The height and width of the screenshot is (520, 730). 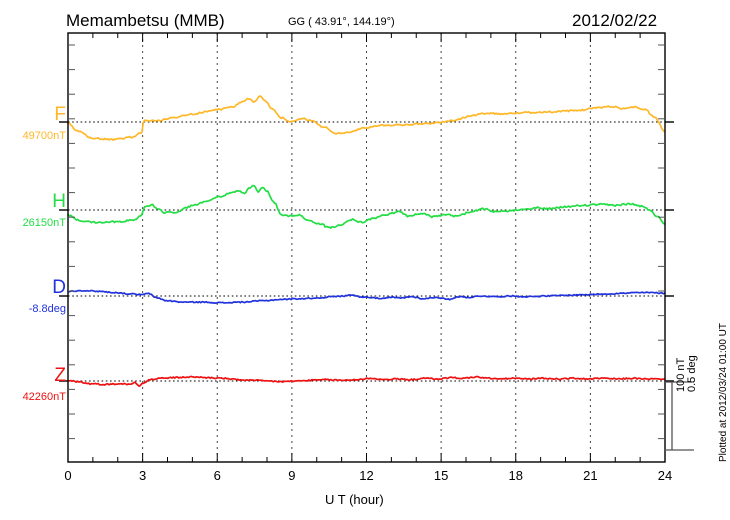 What do you see at coordinates (217, 475) in the screenshot?
I see `x-tick-6: 6` at bounding box center [217, 475].